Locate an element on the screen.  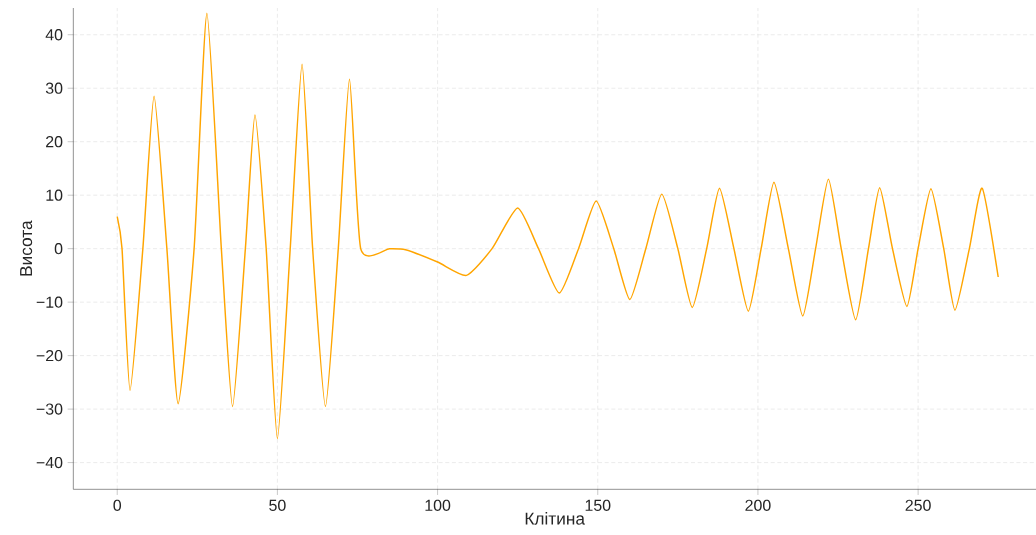
y-tick-label: 20 is located at coordinates (54, 142).